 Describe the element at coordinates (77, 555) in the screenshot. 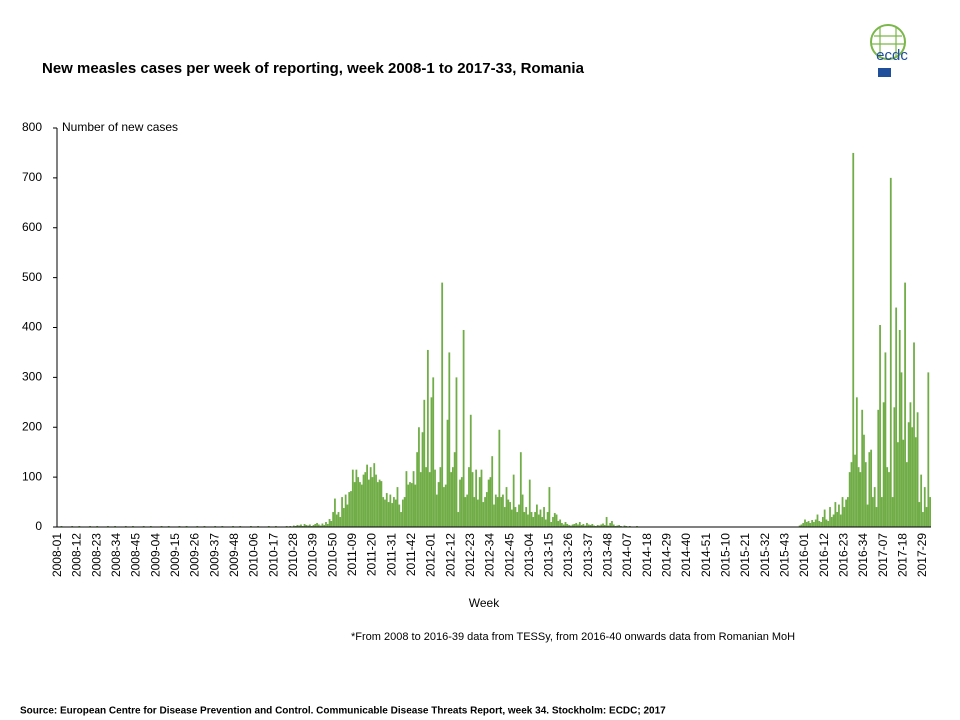

I see `x-tick-label: 2008-12` at that location.